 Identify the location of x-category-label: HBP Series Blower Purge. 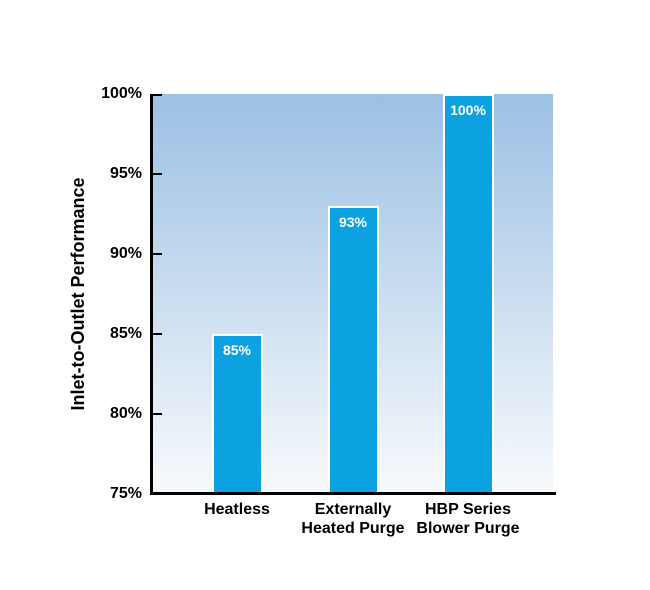
(468, 519).